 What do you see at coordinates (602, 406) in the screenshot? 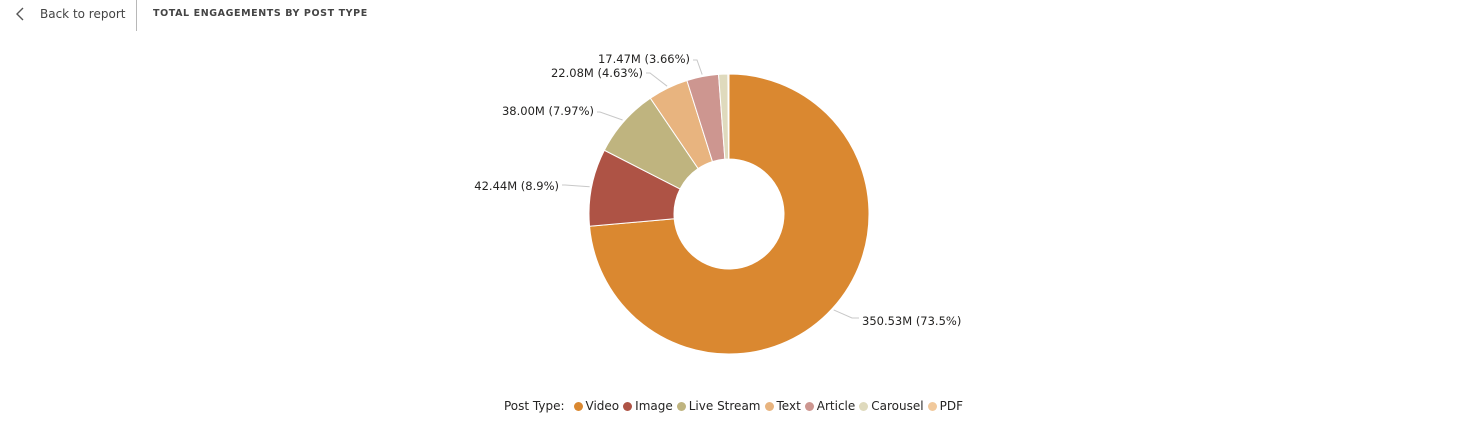
I see `legend-label-video: Video` at bounding box center [602, 406].